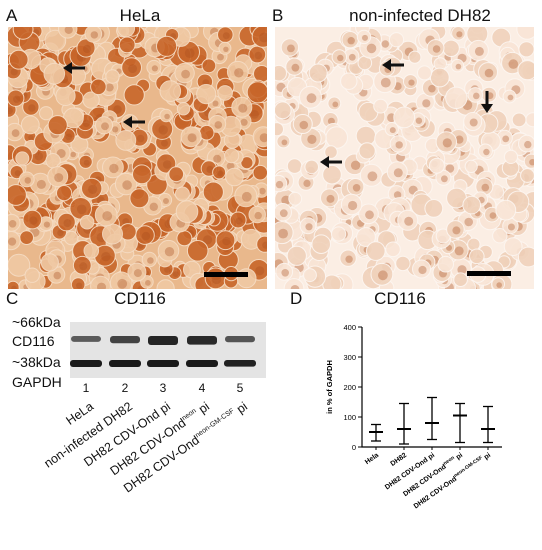 The width and height of the screenshot is (542, 550). I want to click on panel-title-a: HeLa, so click(140, 15).